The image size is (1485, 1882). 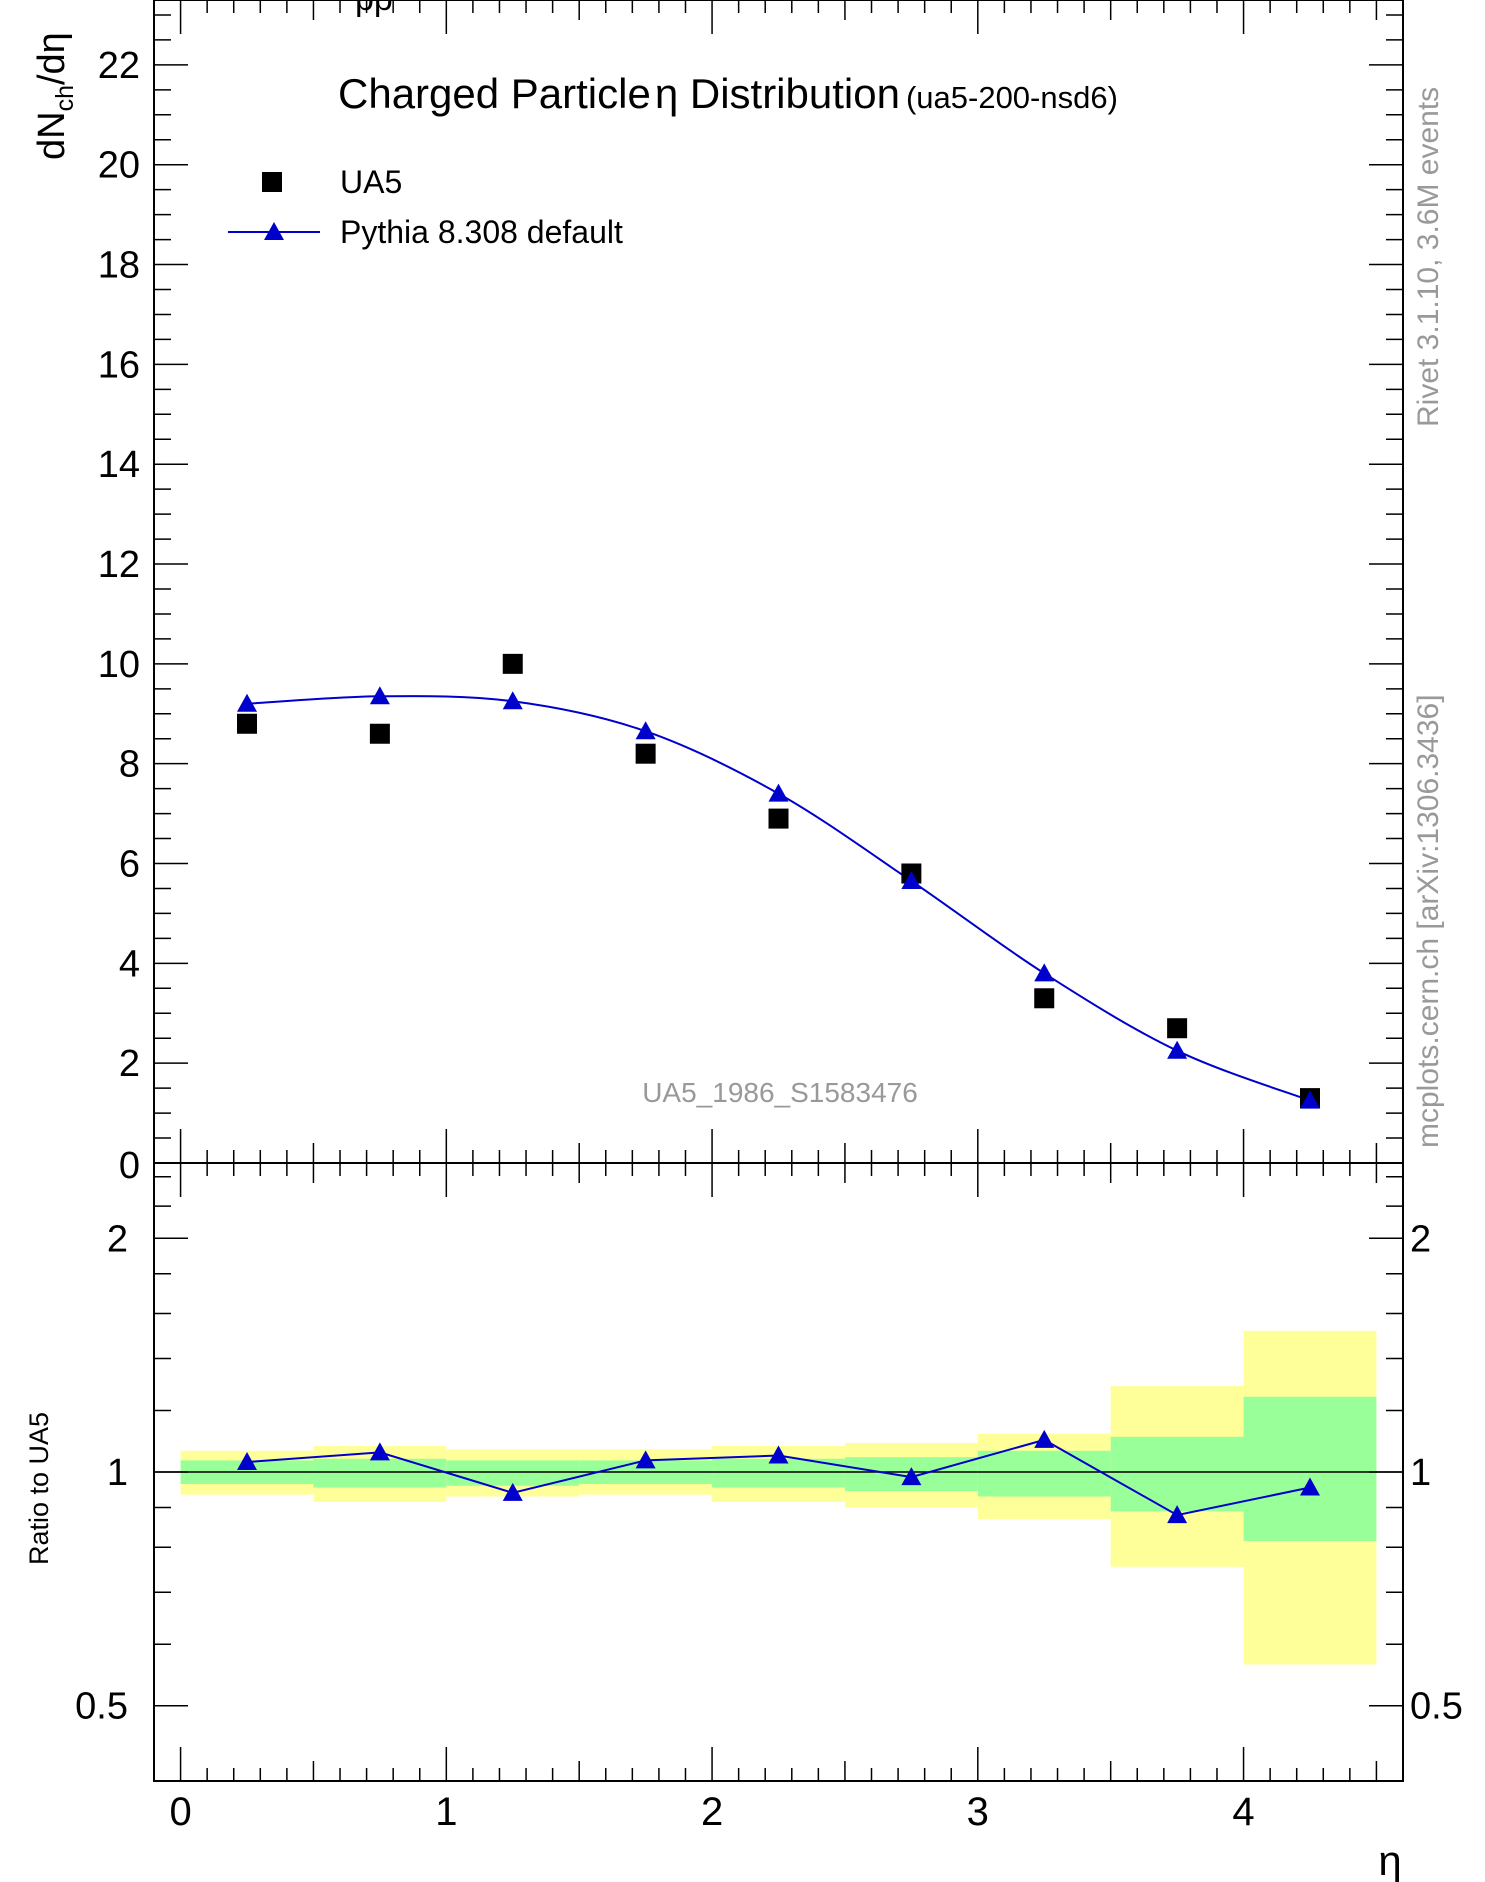 What do you see at coordinates (117, 1473) in the screenshot?
I see `ratio-y-tick-label: 1` at bounding box center [117, 1473].